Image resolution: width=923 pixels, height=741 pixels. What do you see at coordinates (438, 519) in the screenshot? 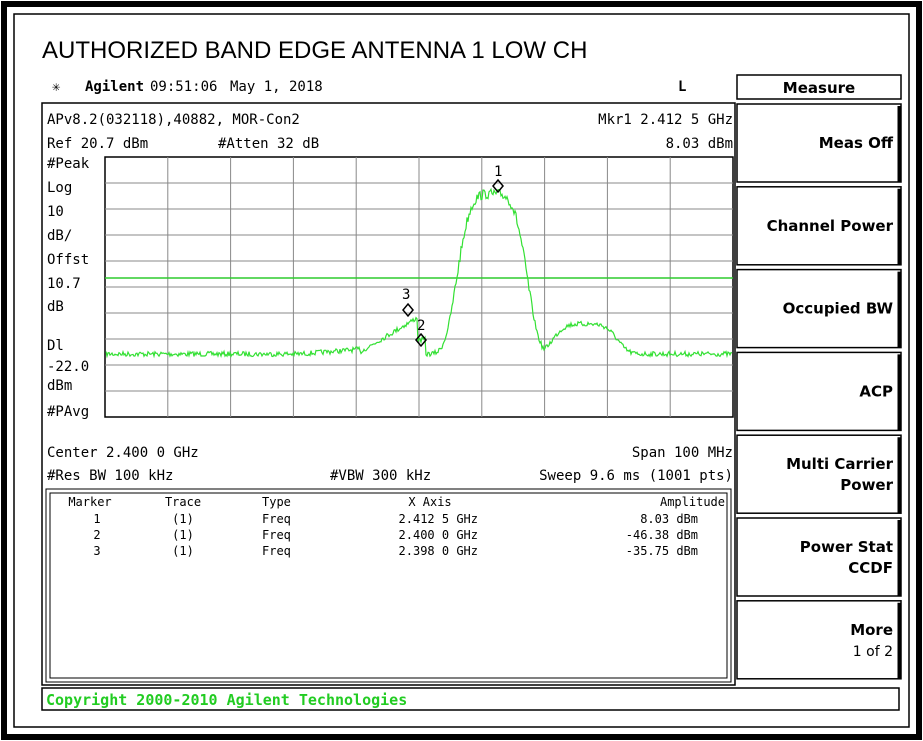
I see `table-cell: 2.412 5 GHz` at bounding box center [438, 519].